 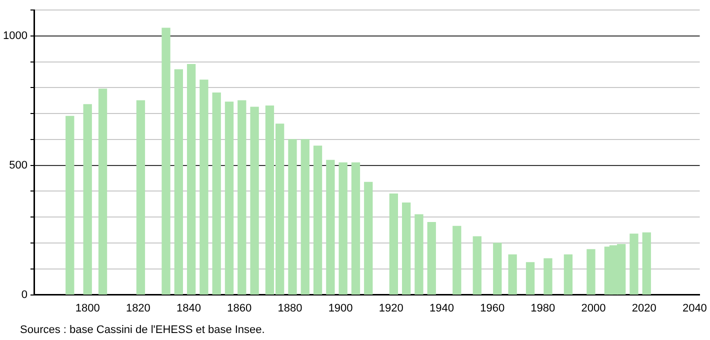 What do you see at coordinates (142, 330) in the screenshot?
I see `source-note: Sources : base Cassini de l'EHESS et base Insee.` at bounding box center [142, 330].